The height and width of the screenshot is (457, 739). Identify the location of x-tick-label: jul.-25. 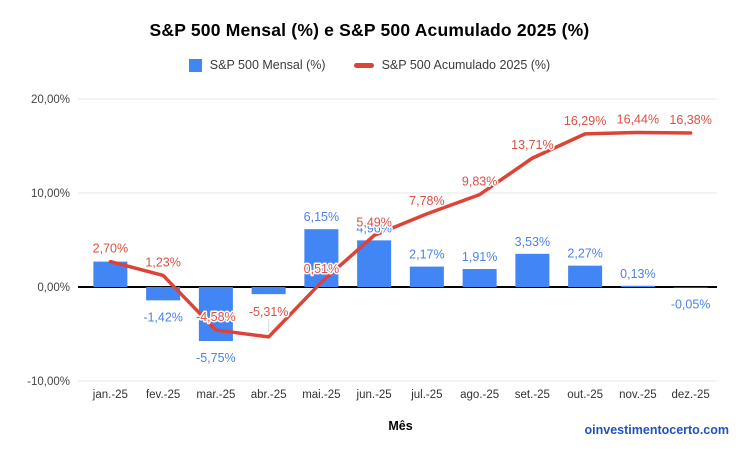
(426, 395).